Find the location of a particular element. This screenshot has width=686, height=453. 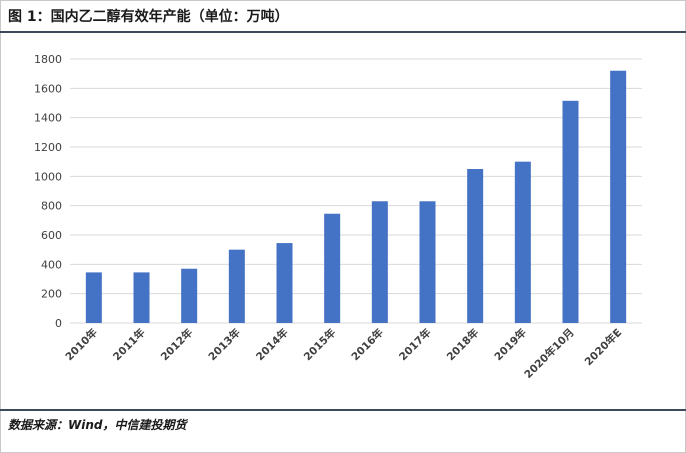

y-tick-label: 200 is located at coordinates (51, 294).